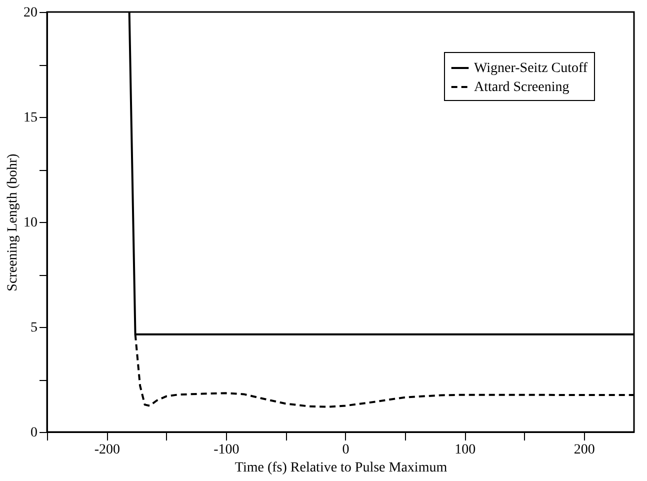 The height and width of the screenshot is (481, 647). Describe the element at coordinates (34, 328) in the screenshot. I see `y-tick-label: 5` at that location.